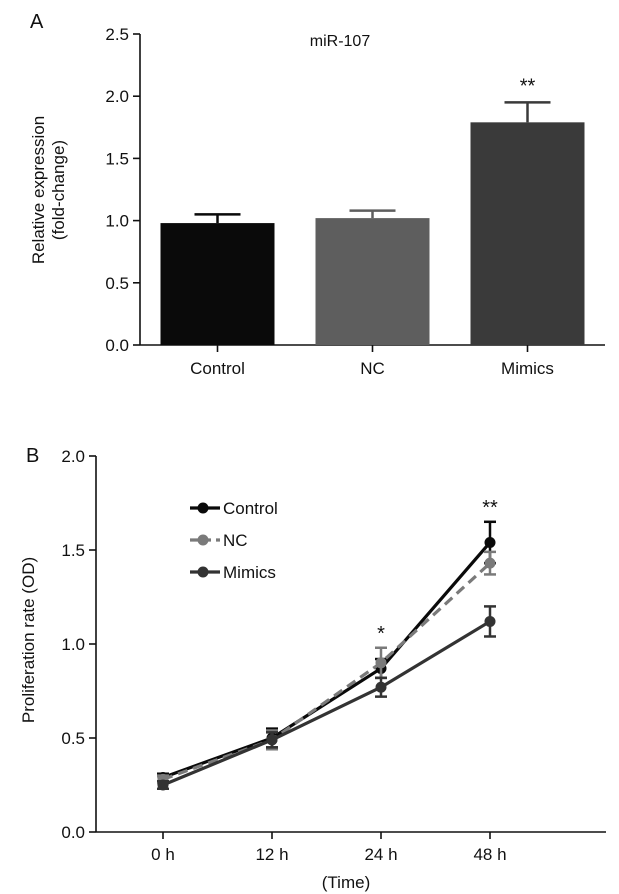 Image resolution: width=619 pixels, height=894 pixels. Describe the element at coordinates (203, 508) in the screenshot. I see `legend-marker-control` at that location.